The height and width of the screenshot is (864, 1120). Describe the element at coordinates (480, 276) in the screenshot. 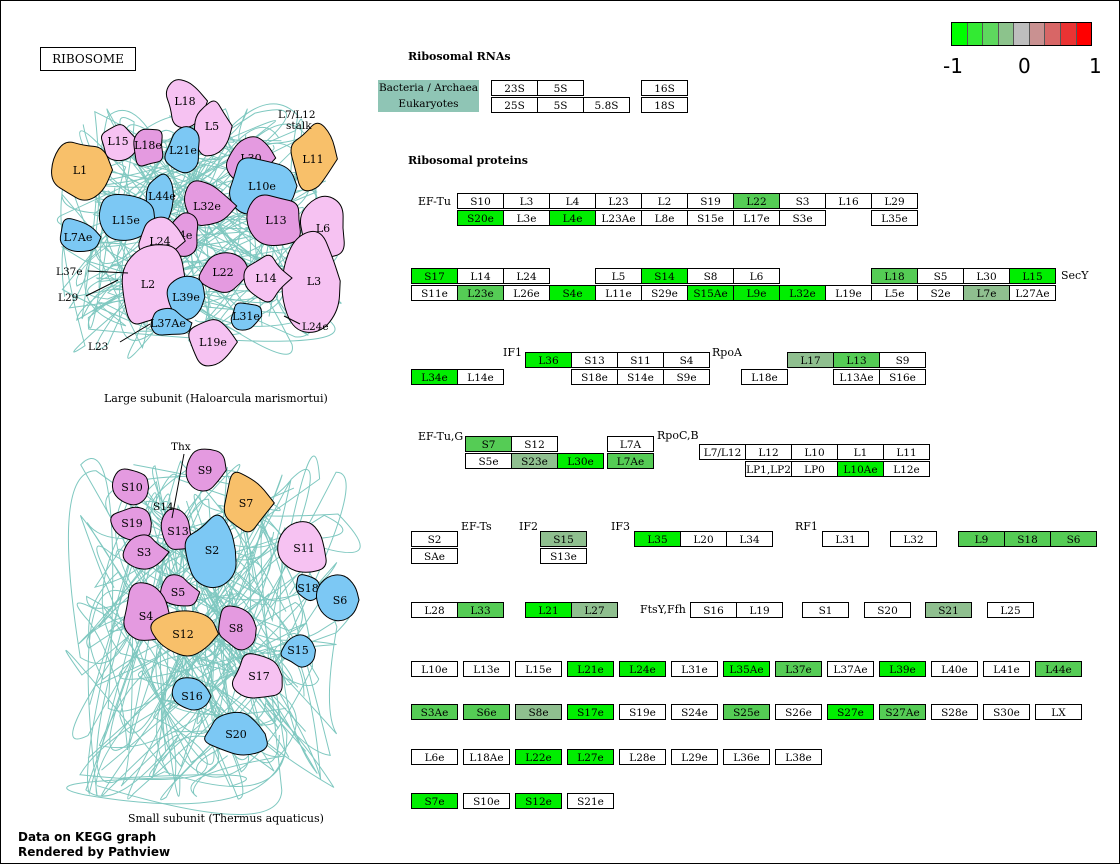

I see `protein-box-l14: L14` at that location.